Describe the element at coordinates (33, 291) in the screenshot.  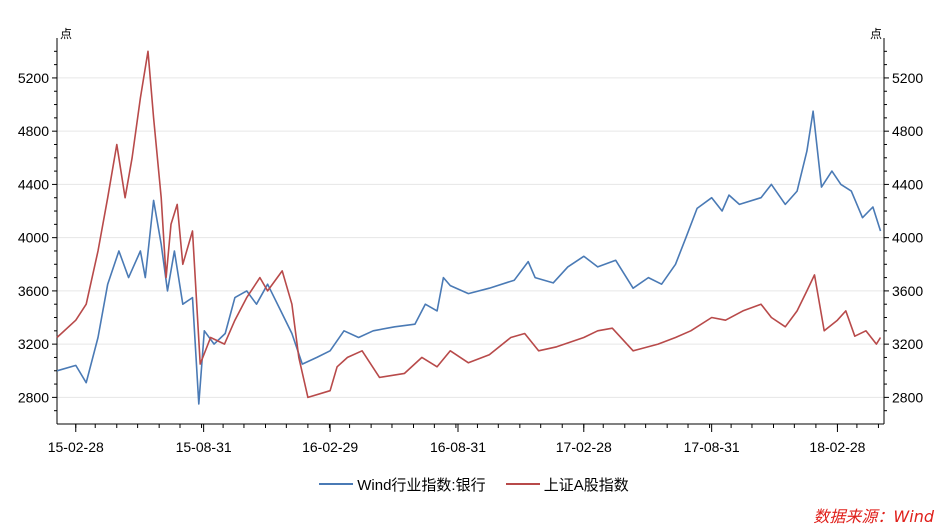
I see `y-tick-label-left: 3600` at that location.